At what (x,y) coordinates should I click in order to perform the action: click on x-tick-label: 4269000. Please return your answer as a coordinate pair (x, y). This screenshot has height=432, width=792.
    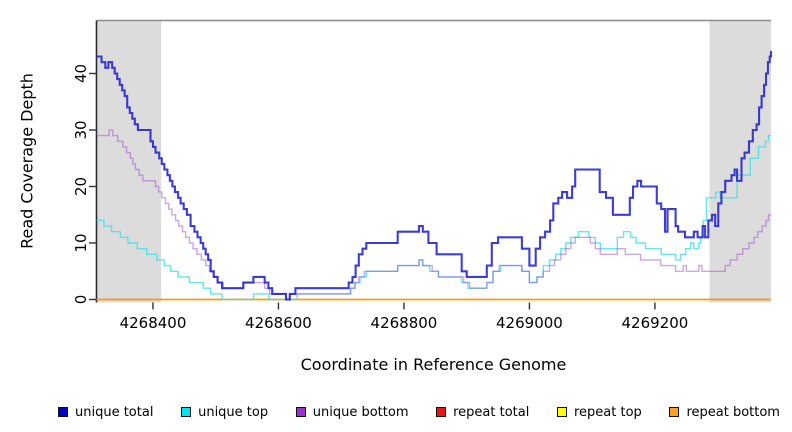
    Looking at the image, I should click on (529, 323).